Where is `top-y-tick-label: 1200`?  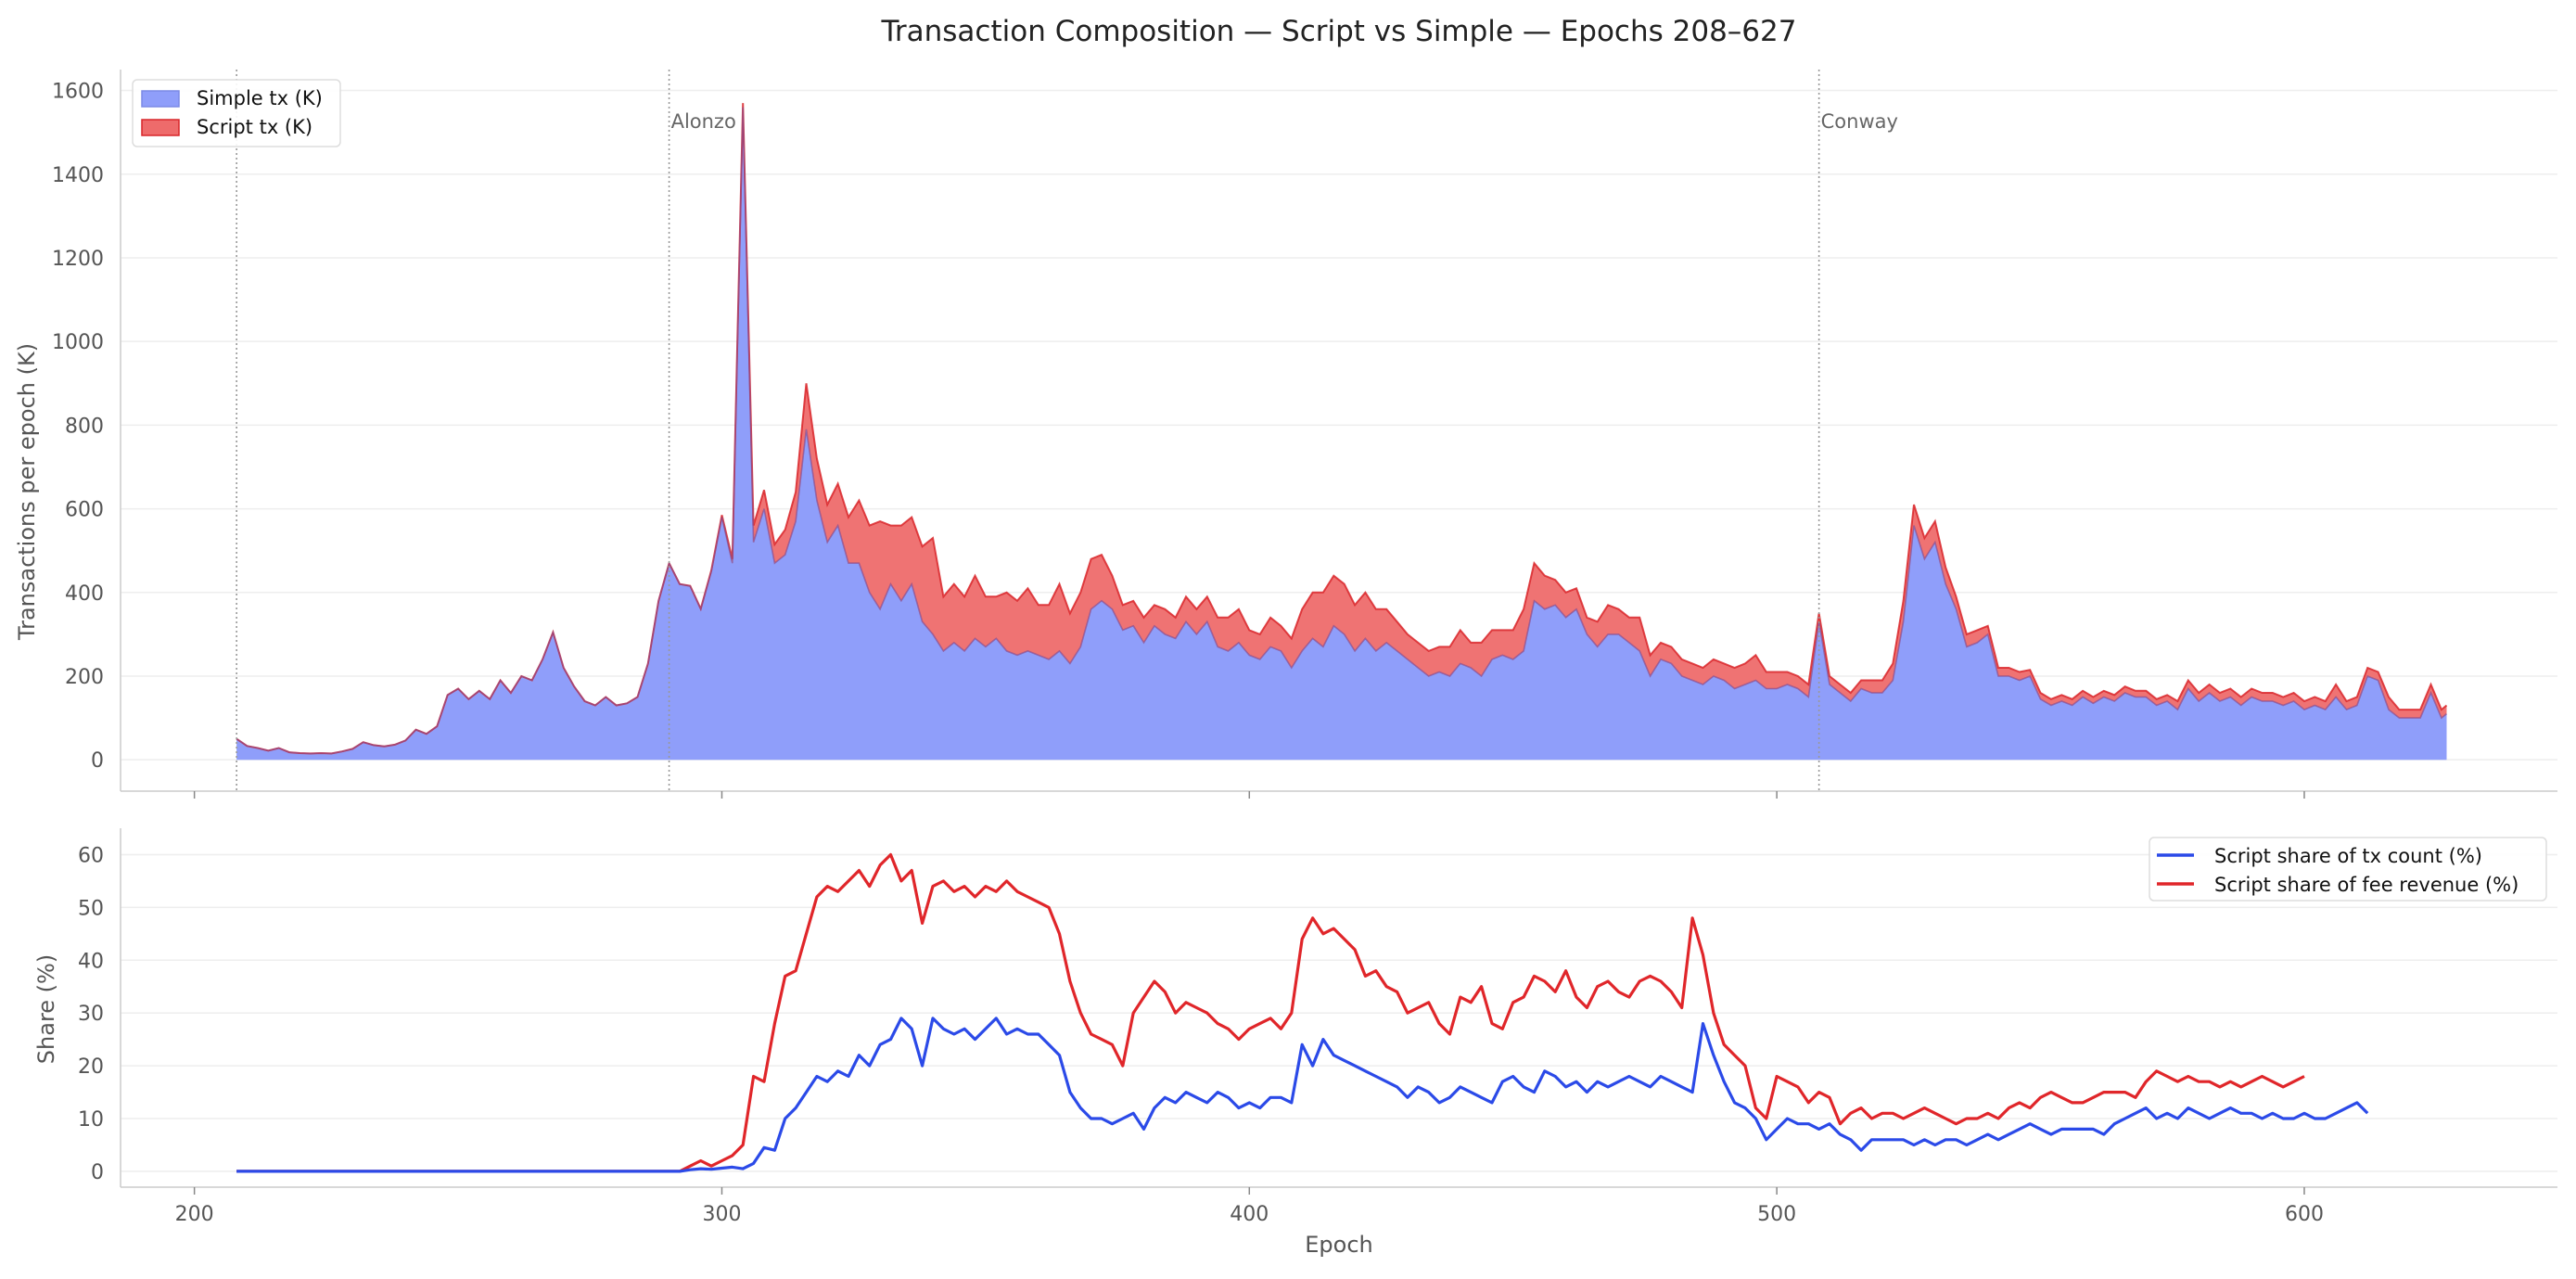
top-y-tick-label: 1200 is located at coordinates (78, 259).